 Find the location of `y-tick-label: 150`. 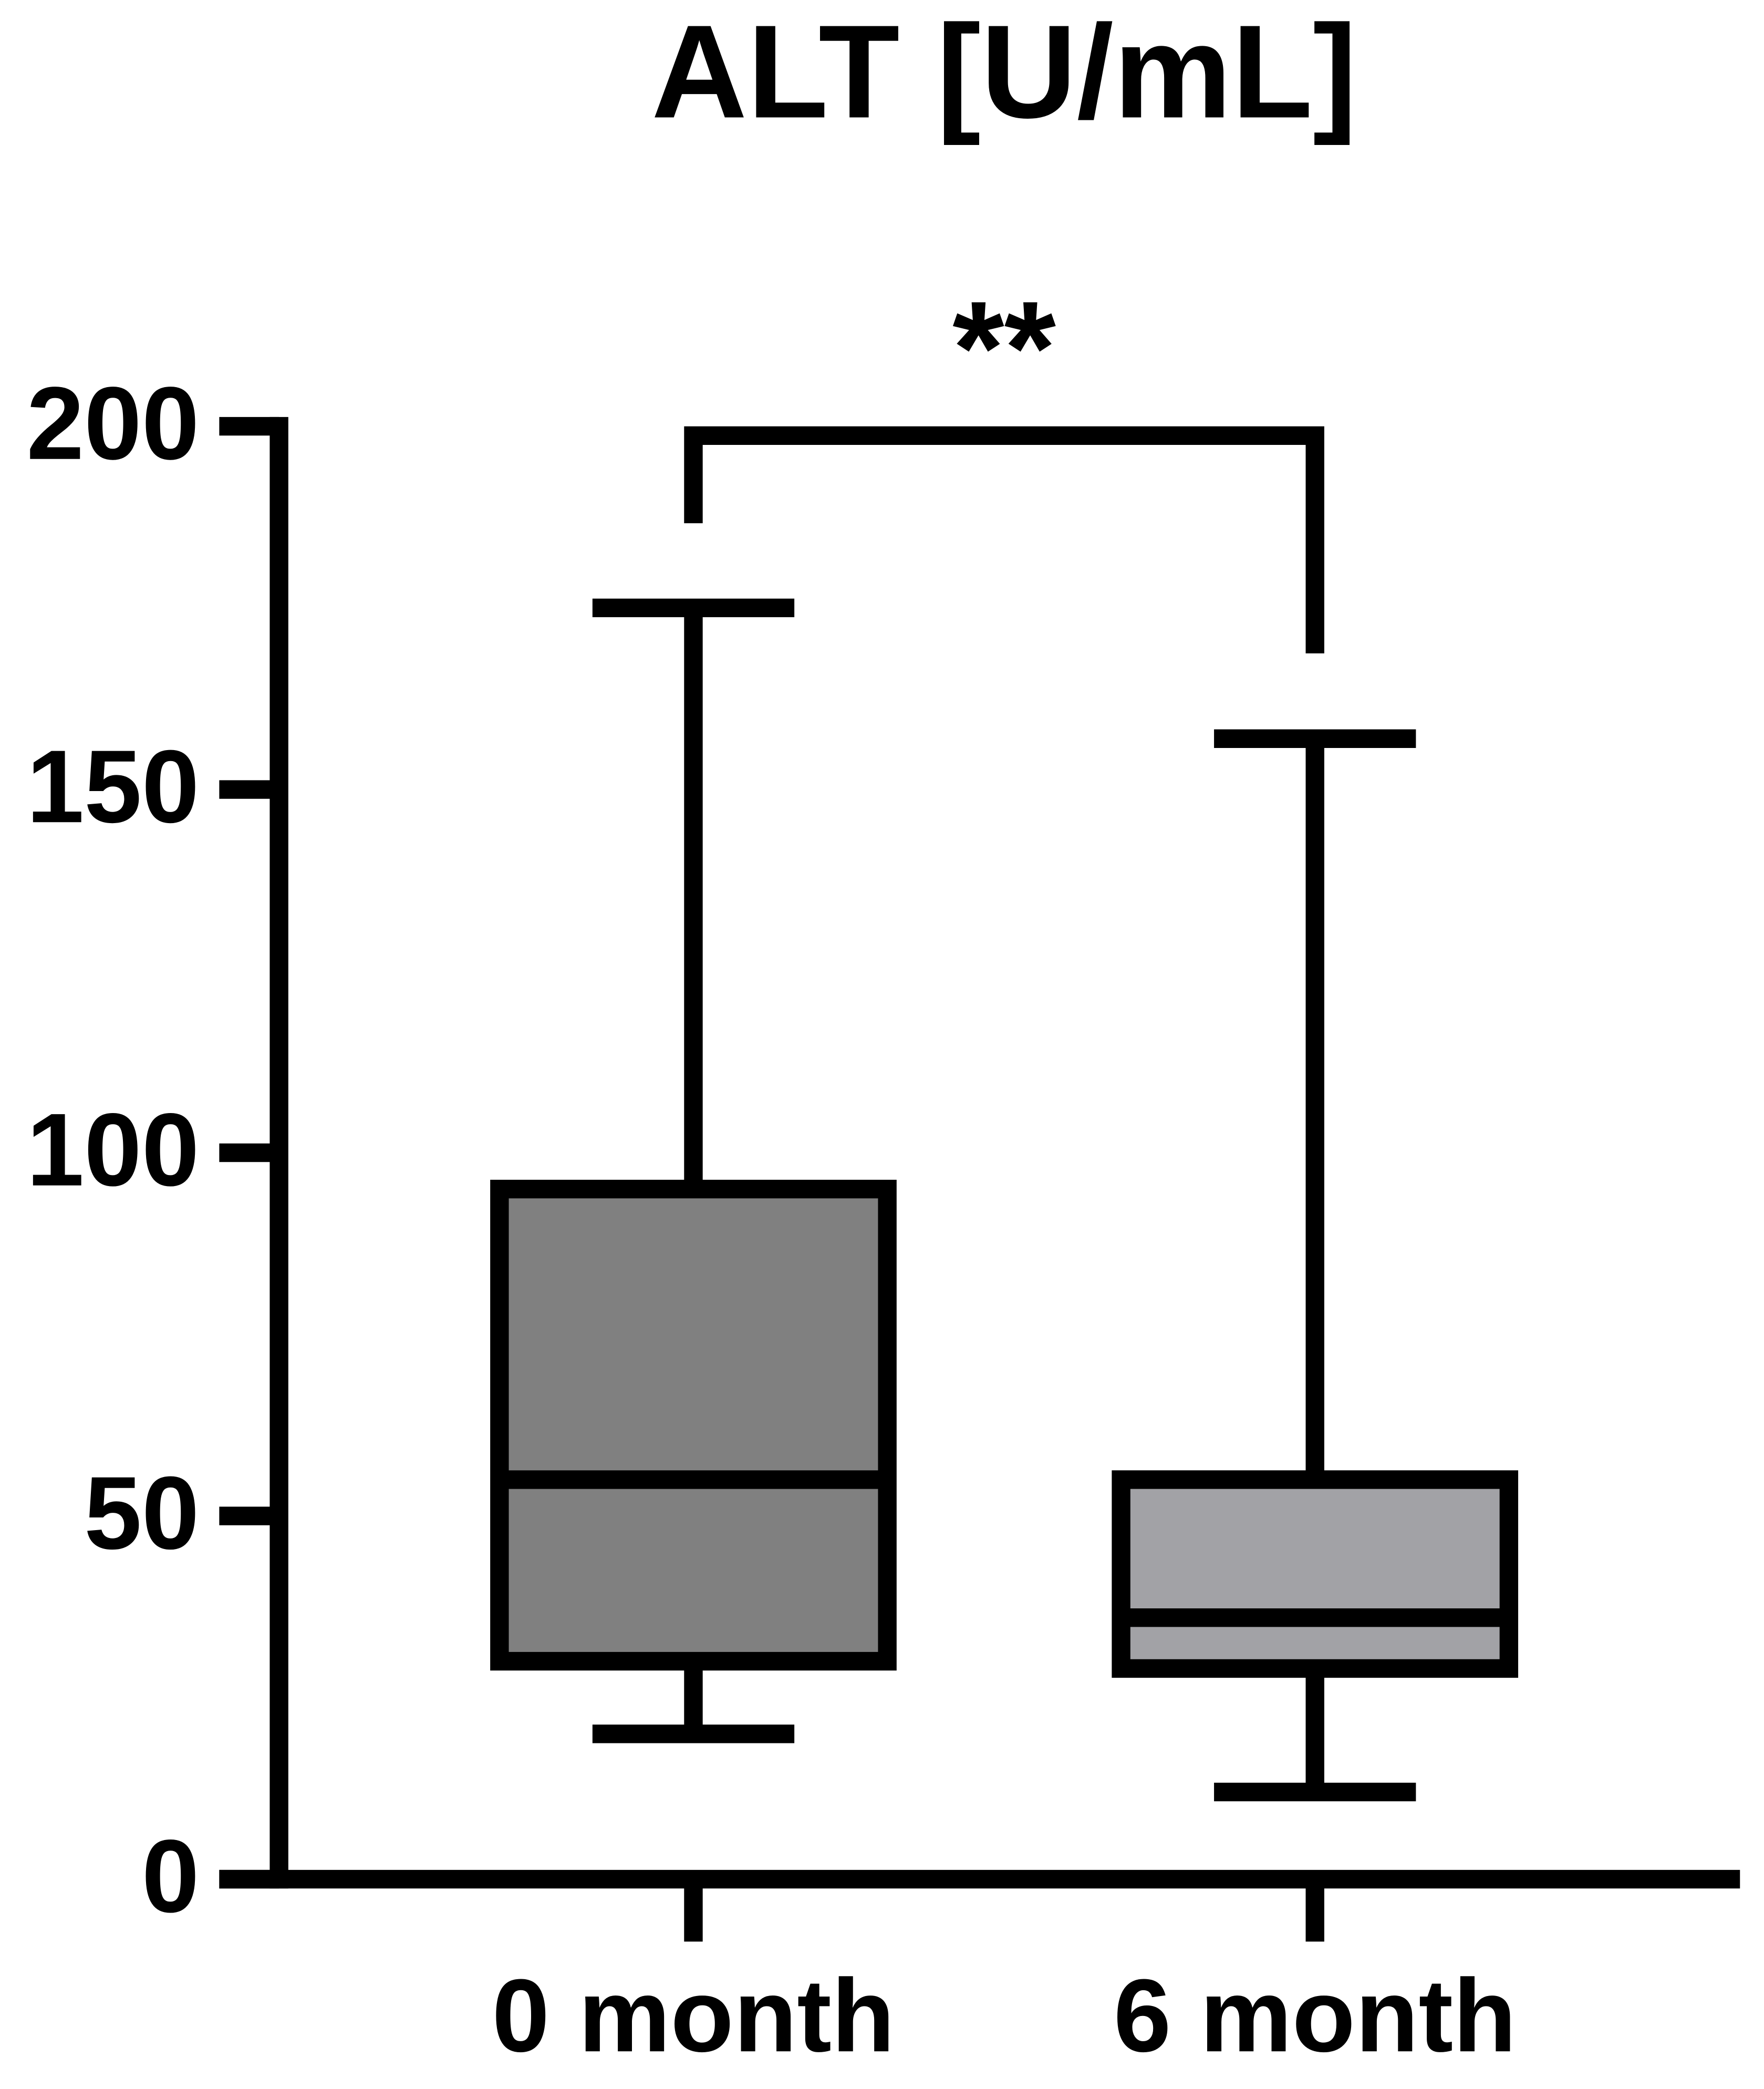

y-tick-label: 150 is located at coordinates (112, 786).